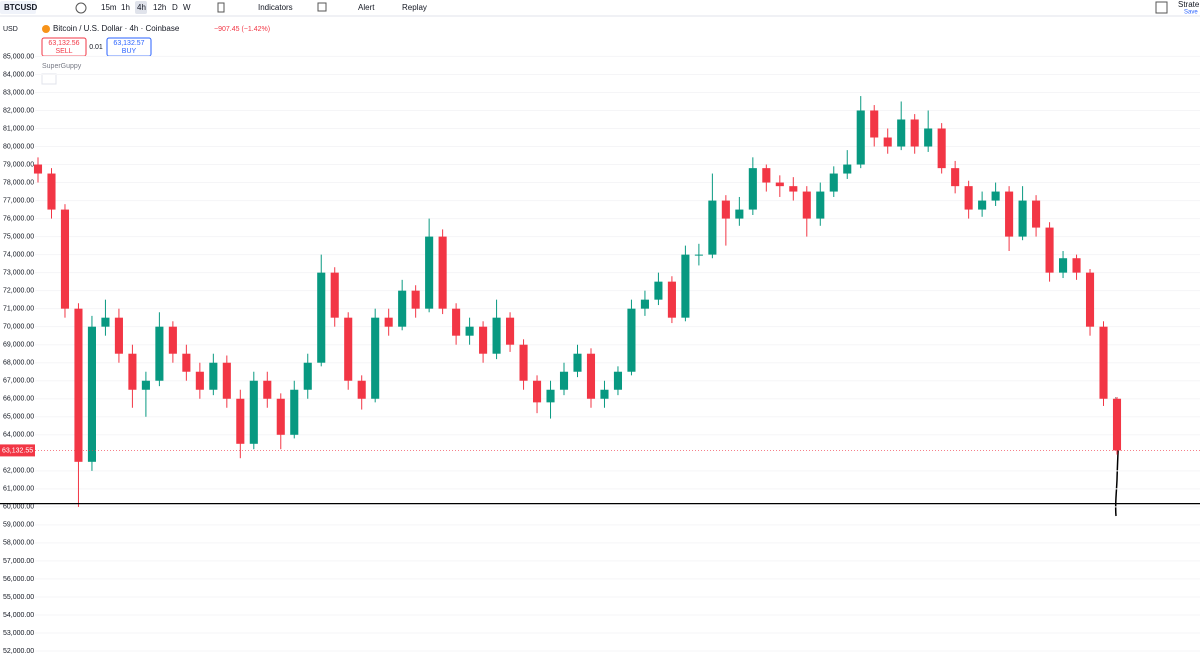  Describe the element at coordinates (18, 525) in the screenshot. I see `y-tick-label: 59,000.00` at that location.